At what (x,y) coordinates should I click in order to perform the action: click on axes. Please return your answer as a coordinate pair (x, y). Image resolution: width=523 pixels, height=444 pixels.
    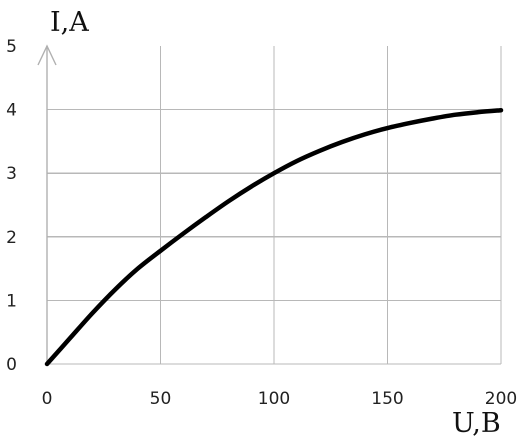
    Looking at the image, I should click on (47, 204).